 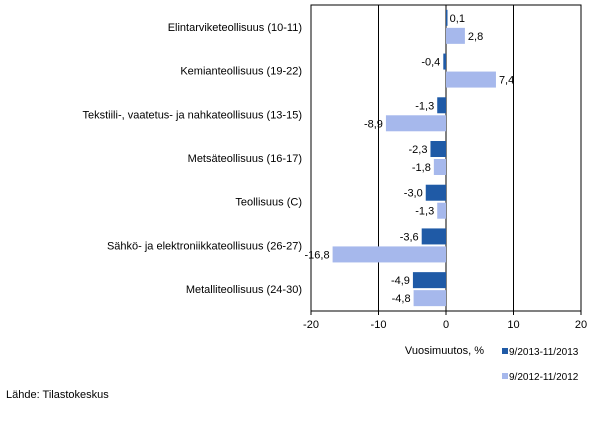 I want to click on tick-label: 0, so click(x=446, y=325).